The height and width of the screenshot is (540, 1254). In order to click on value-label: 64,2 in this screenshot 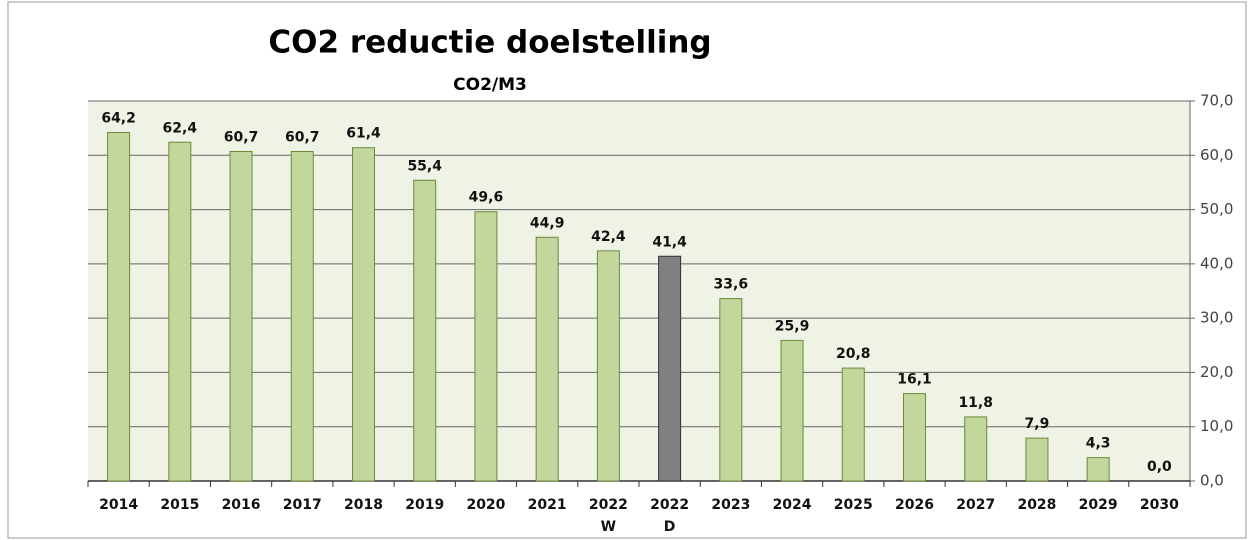, I will do `click(118, 118)`.